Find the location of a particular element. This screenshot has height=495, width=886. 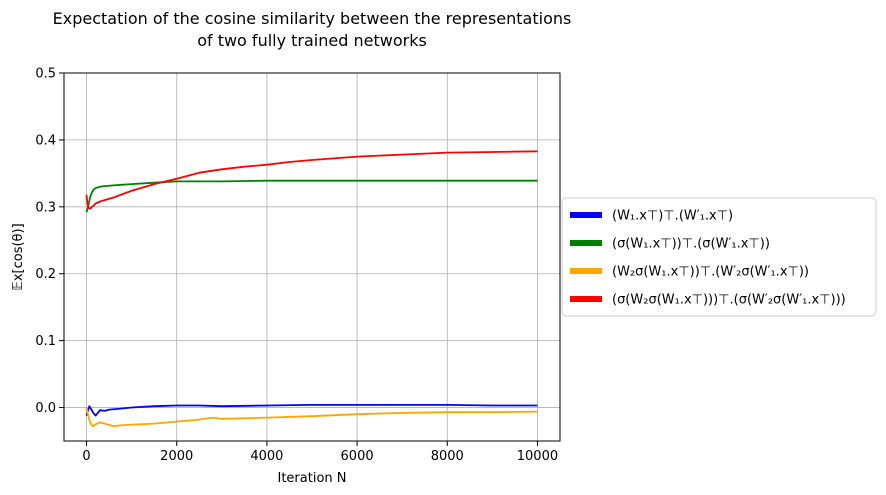

x-tick-label: 6000 is located at coordinates (357, 456).